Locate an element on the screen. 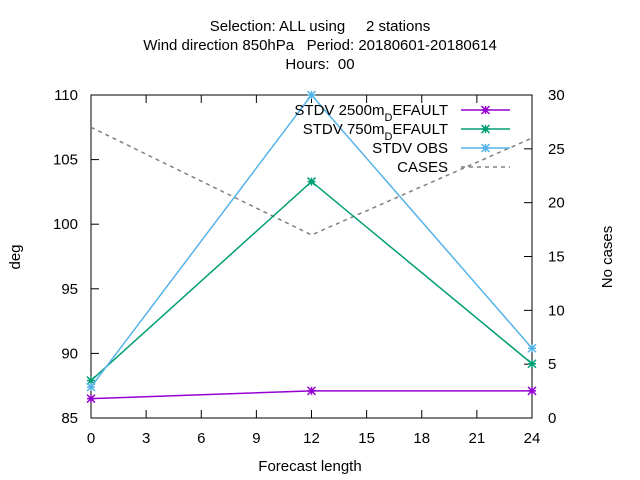 The image size is (640, 480). x-tick-label: 18 is located at coordinates (421, 438).